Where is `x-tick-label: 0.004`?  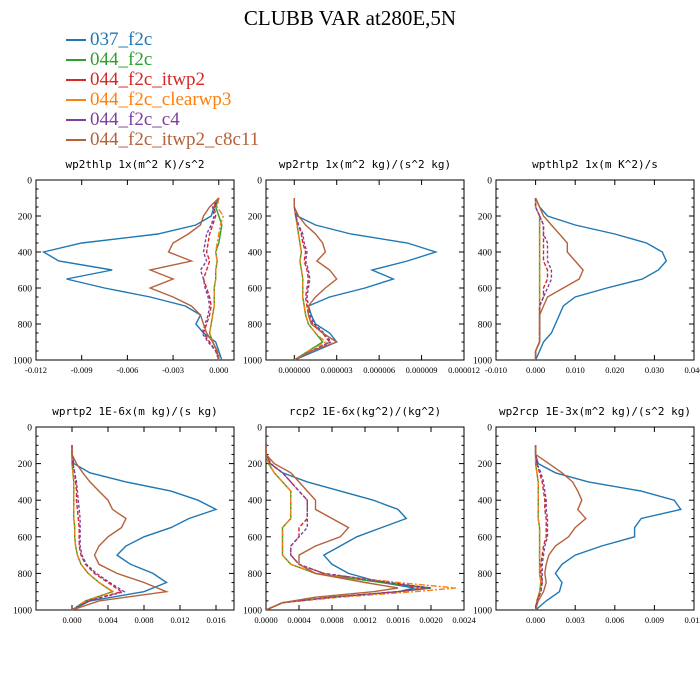
x-tick-label: 0.004 is located at coordinates (108, 620).